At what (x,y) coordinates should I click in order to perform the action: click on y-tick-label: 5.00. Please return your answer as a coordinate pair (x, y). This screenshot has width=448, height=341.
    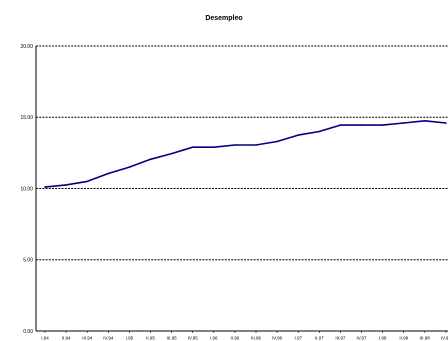
    Looking at the image, I should click on (28, 261).